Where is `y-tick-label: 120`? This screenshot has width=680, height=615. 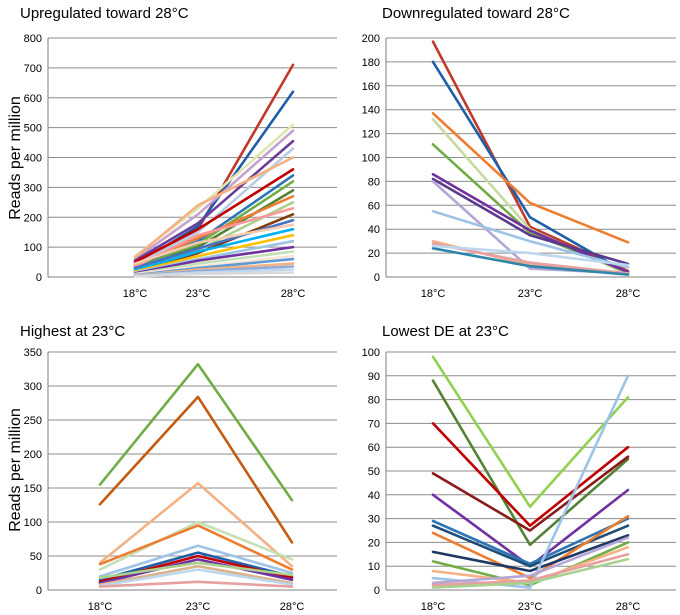 y-tick-label: 120 is located at coordinates (371, 135).